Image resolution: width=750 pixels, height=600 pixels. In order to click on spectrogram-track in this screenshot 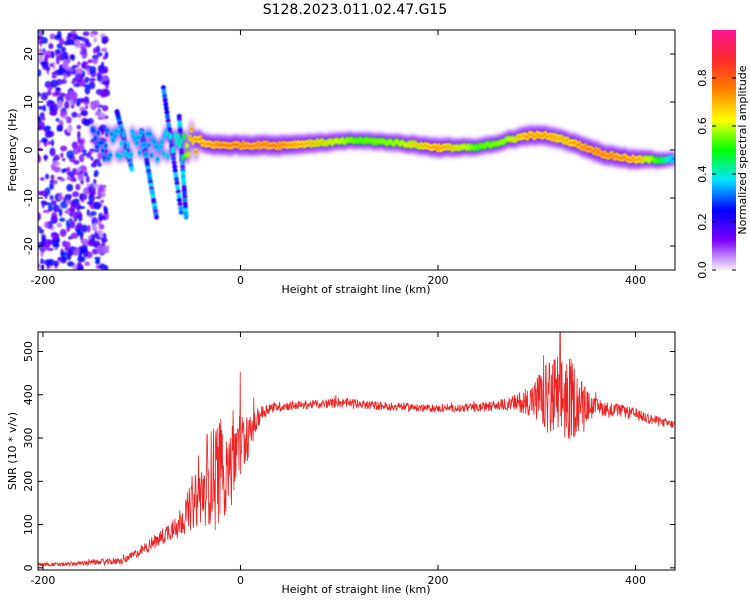, I will do `click(382, 145)`.